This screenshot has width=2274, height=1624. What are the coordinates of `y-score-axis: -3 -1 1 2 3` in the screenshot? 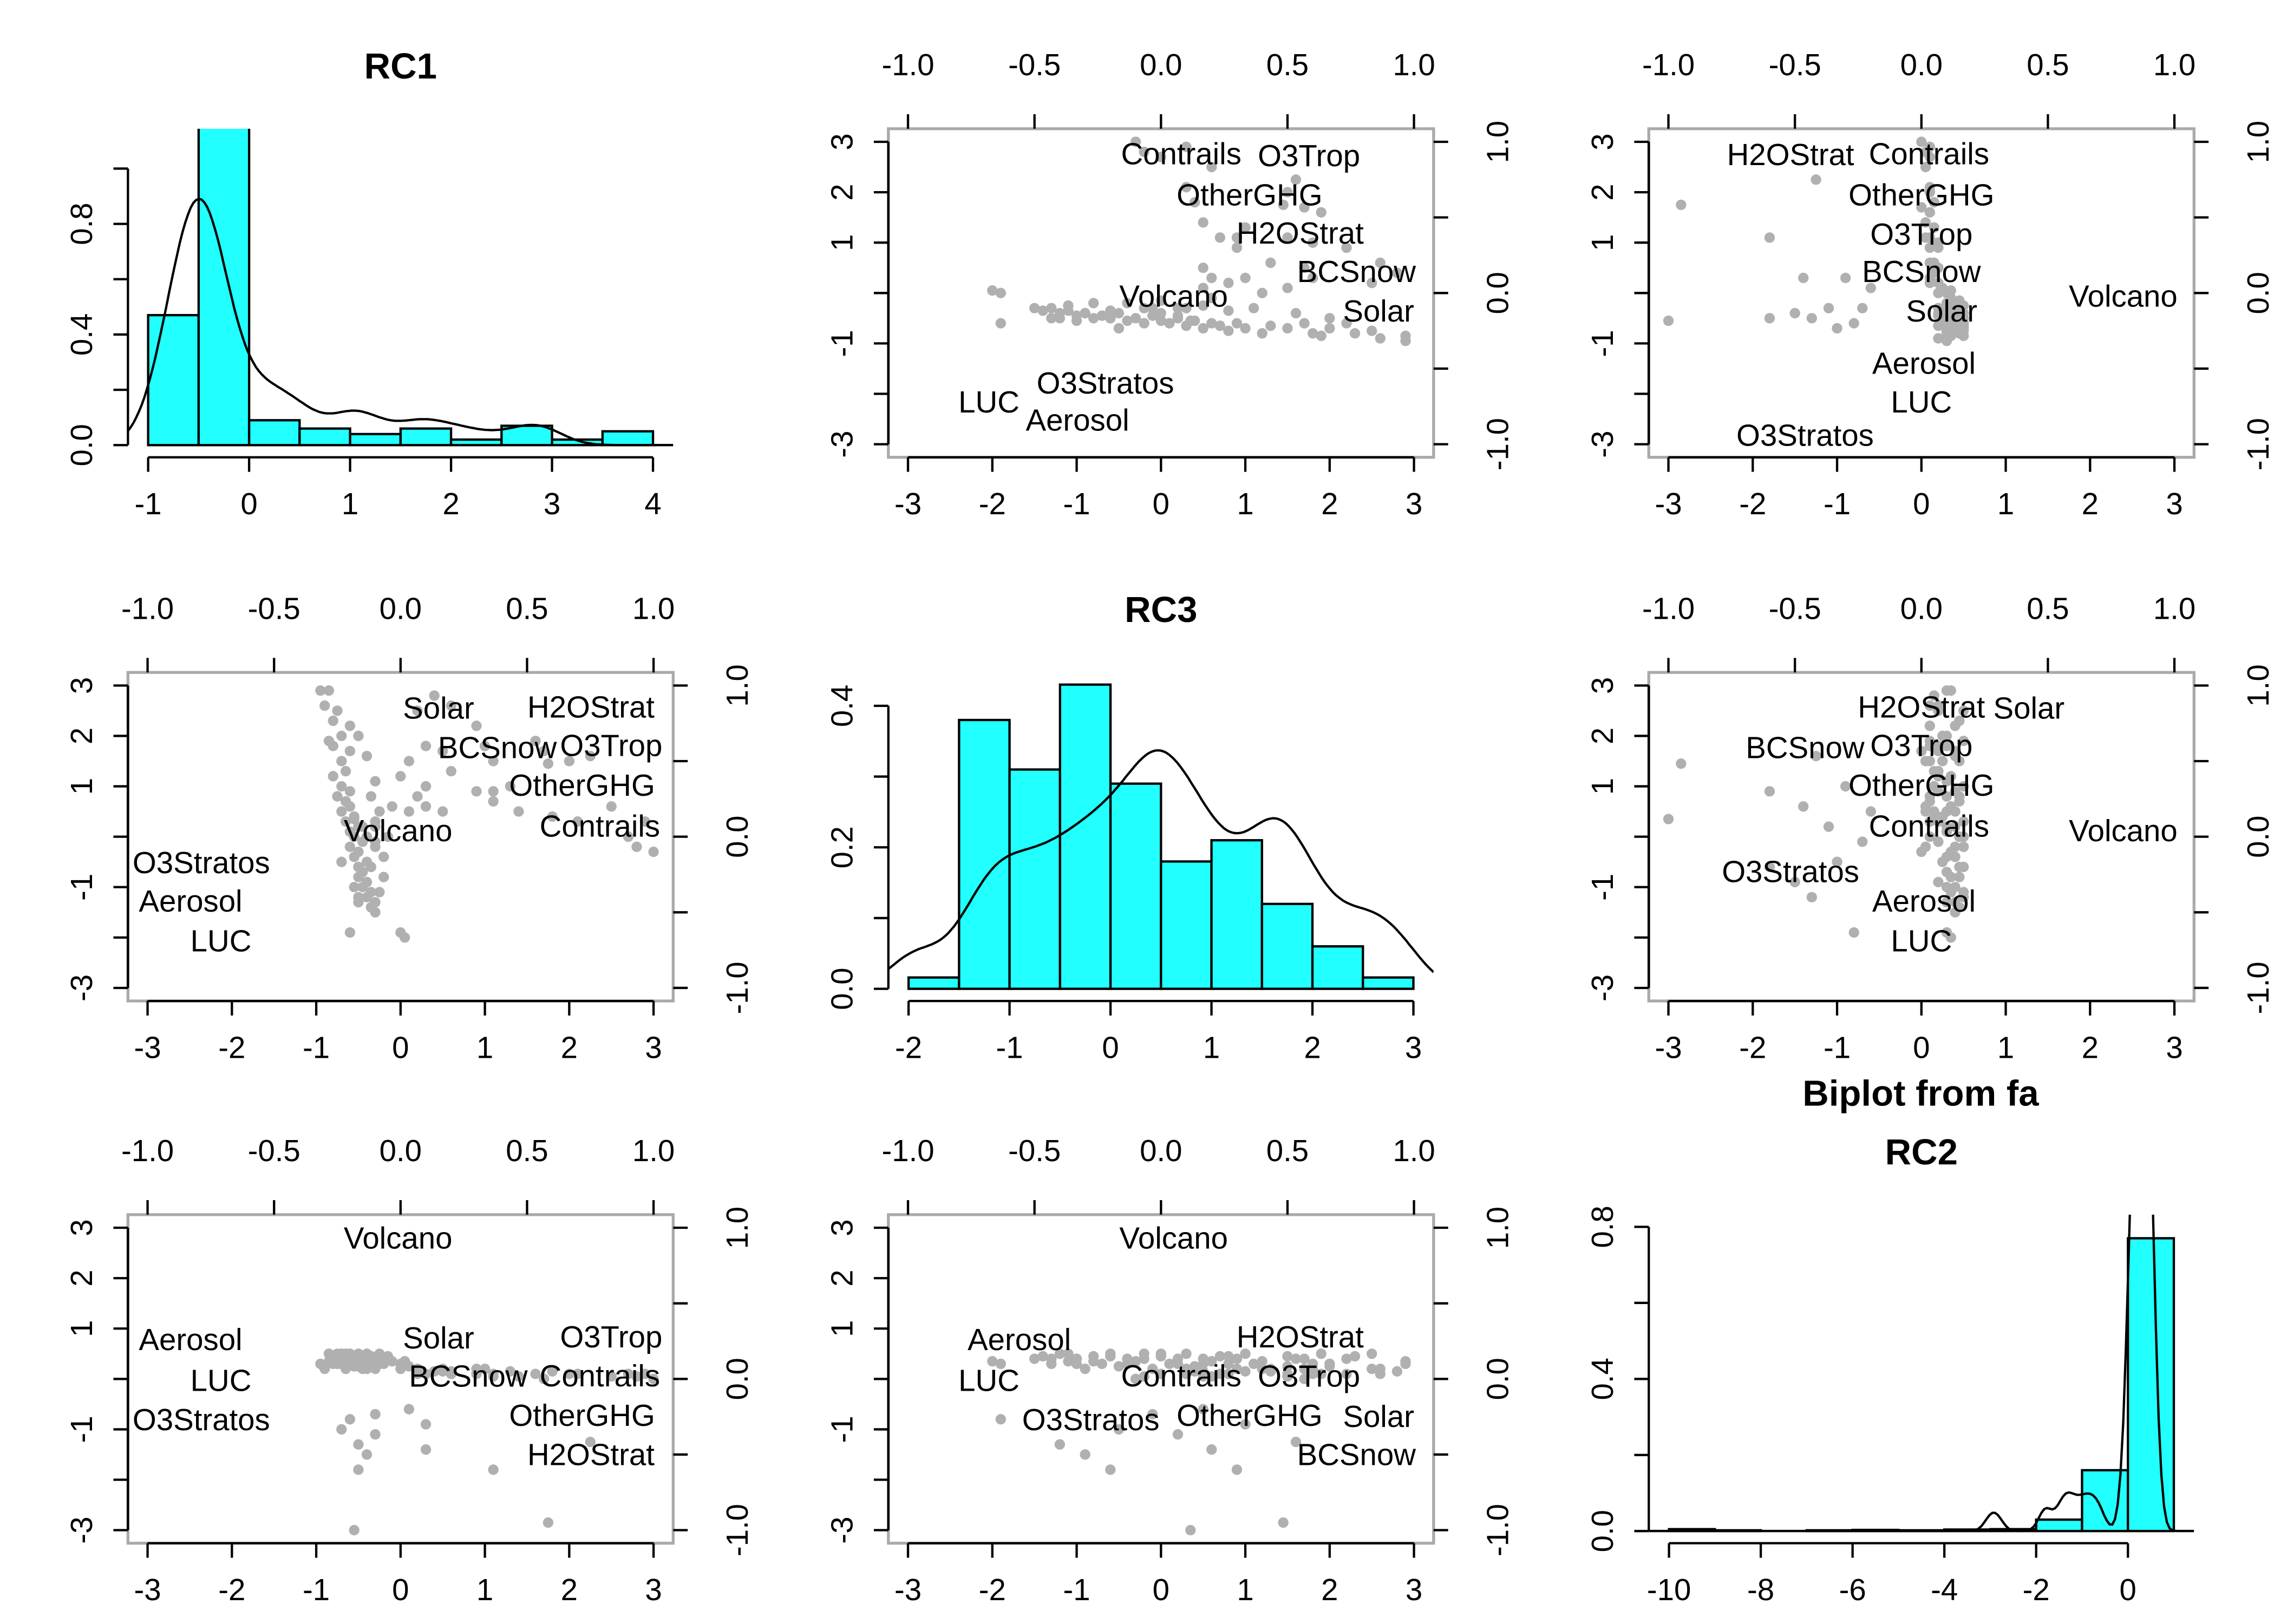 It's located at (97, 1381).